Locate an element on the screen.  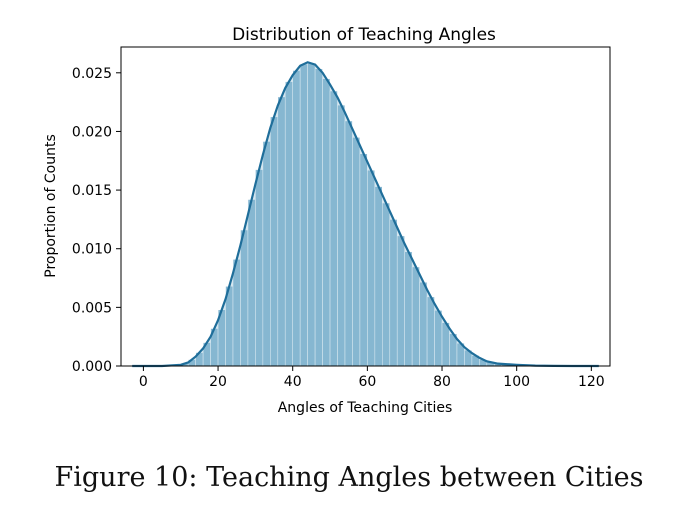
y-axis-label: Proportion of Counts is located at coordinates (51, 206).